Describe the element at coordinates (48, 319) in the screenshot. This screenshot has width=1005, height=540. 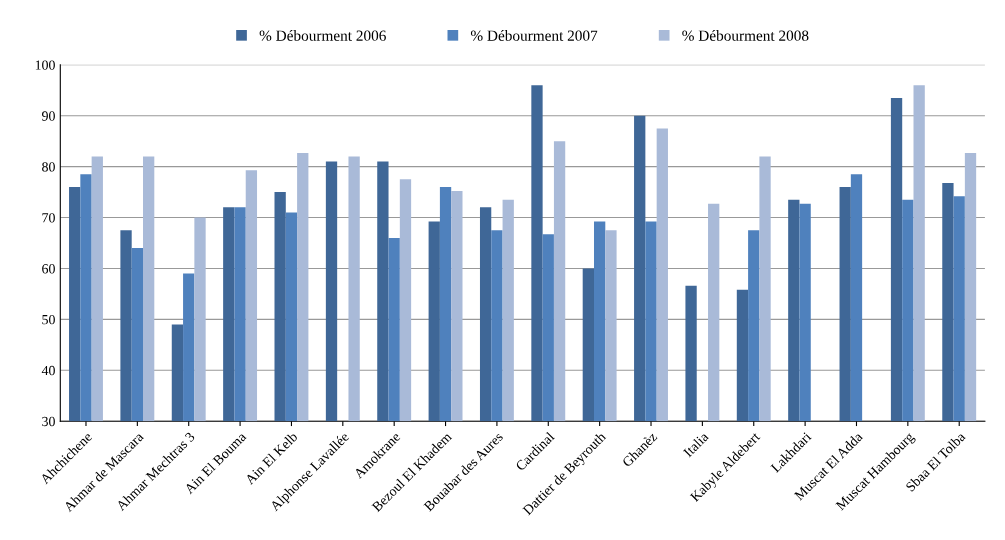
I see `y-tick-label: 50` at that location.